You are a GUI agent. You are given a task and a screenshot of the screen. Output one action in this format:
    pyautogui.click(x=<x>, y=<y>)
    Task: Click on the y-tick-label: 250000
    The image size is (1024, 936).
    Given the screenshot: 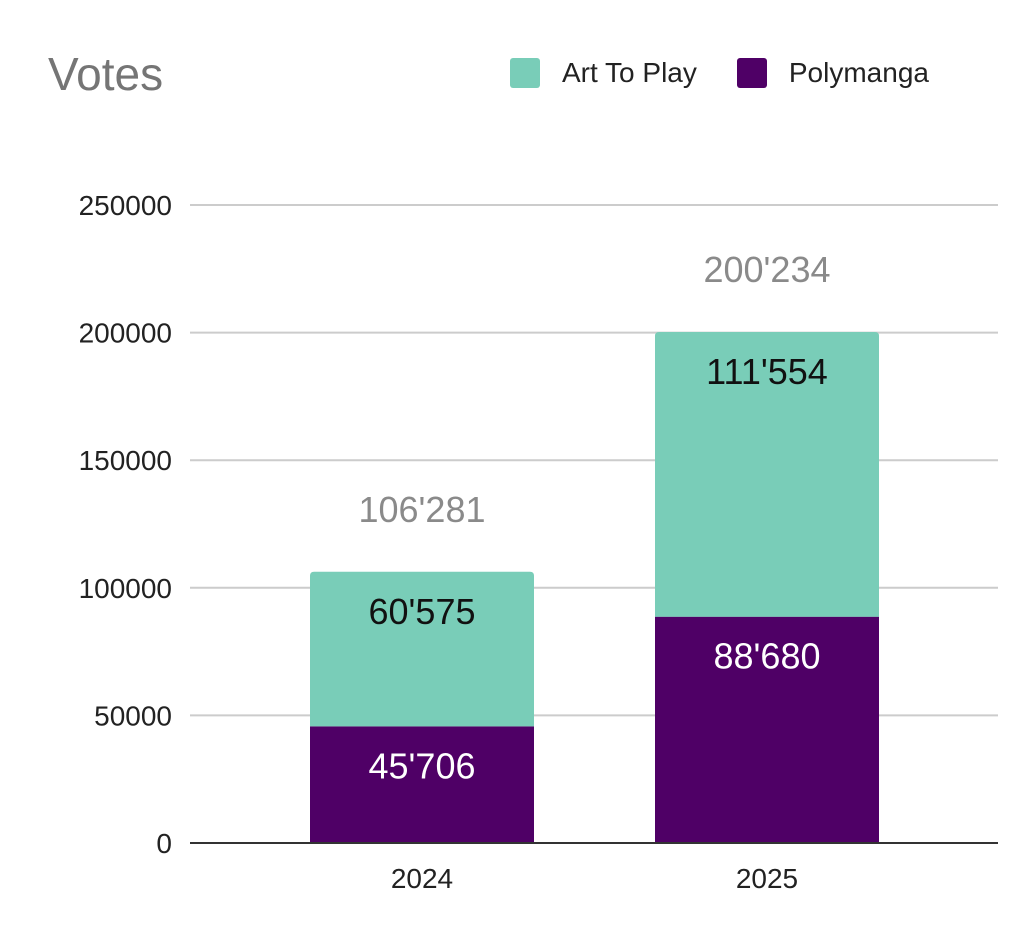 What is the action you would take?
    pyautogui.click(x=125, y=205)
    